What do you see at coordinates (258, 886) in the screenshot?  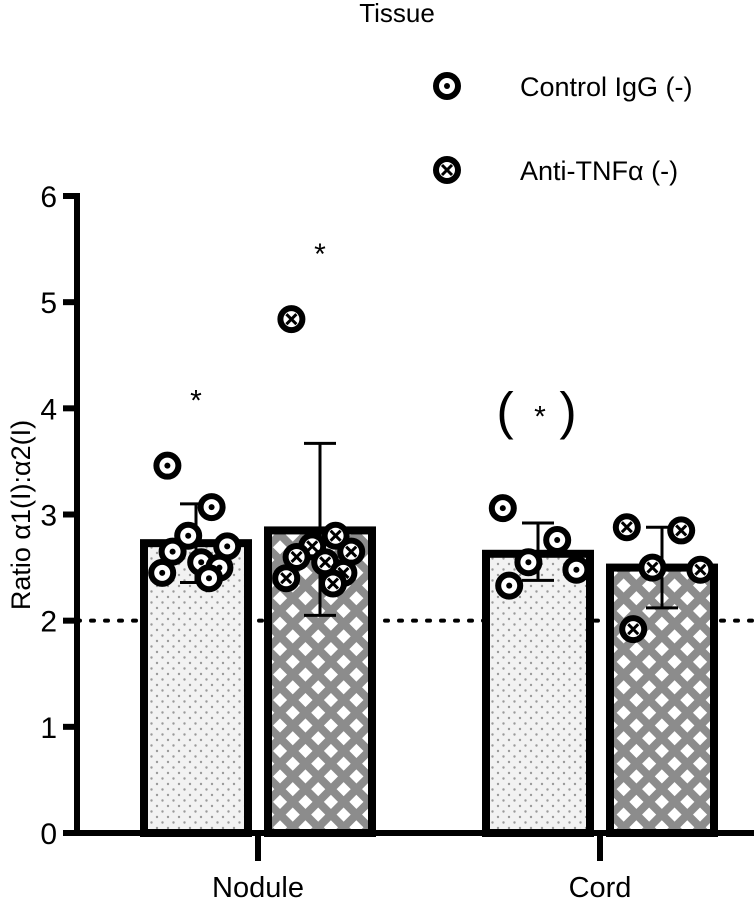 I see `x-tick-label: Nodule` at bounding box center [258, 886].